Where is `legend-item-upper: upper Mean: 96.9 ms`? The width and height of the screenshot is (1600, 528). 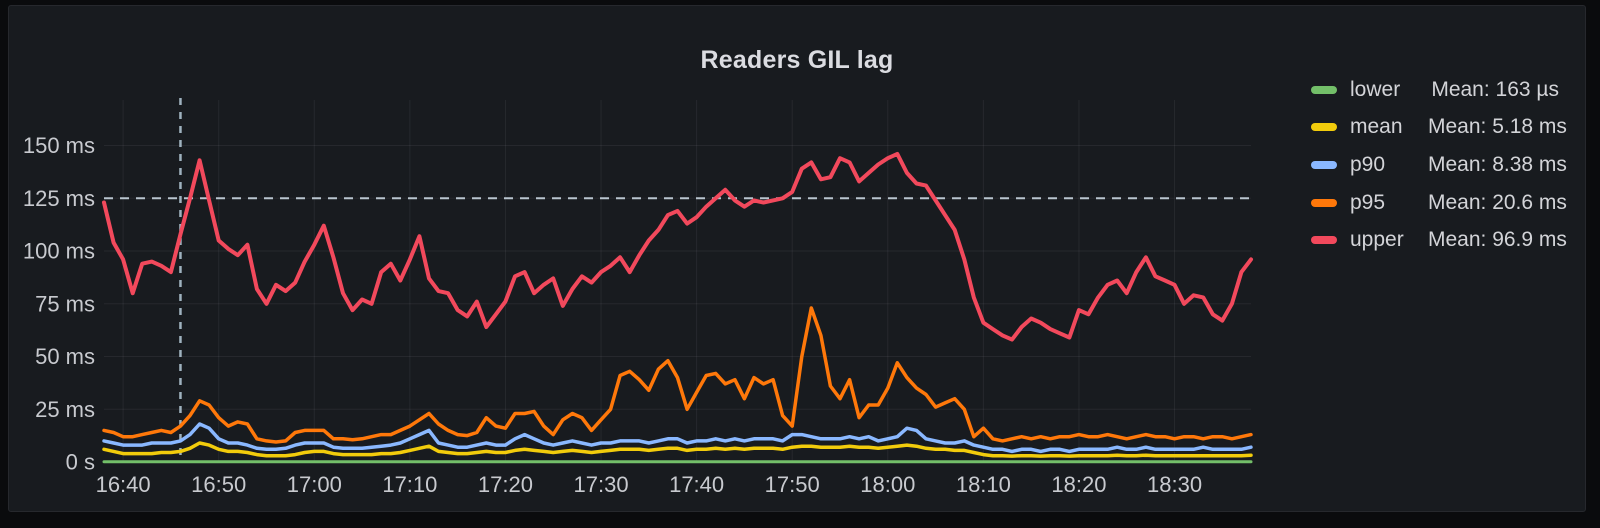
legend-item-upper: upper Mean: 96.9 ms is located at coordinates (1439, 240).